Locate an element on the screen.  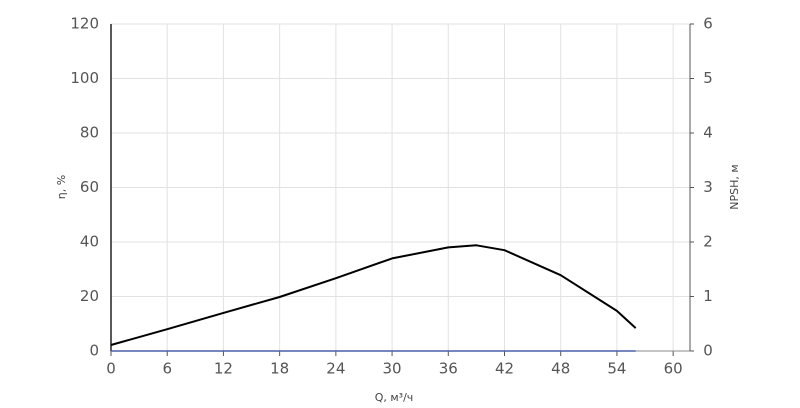
y2-tick-label: 1 is located at coordinates (708, 296).